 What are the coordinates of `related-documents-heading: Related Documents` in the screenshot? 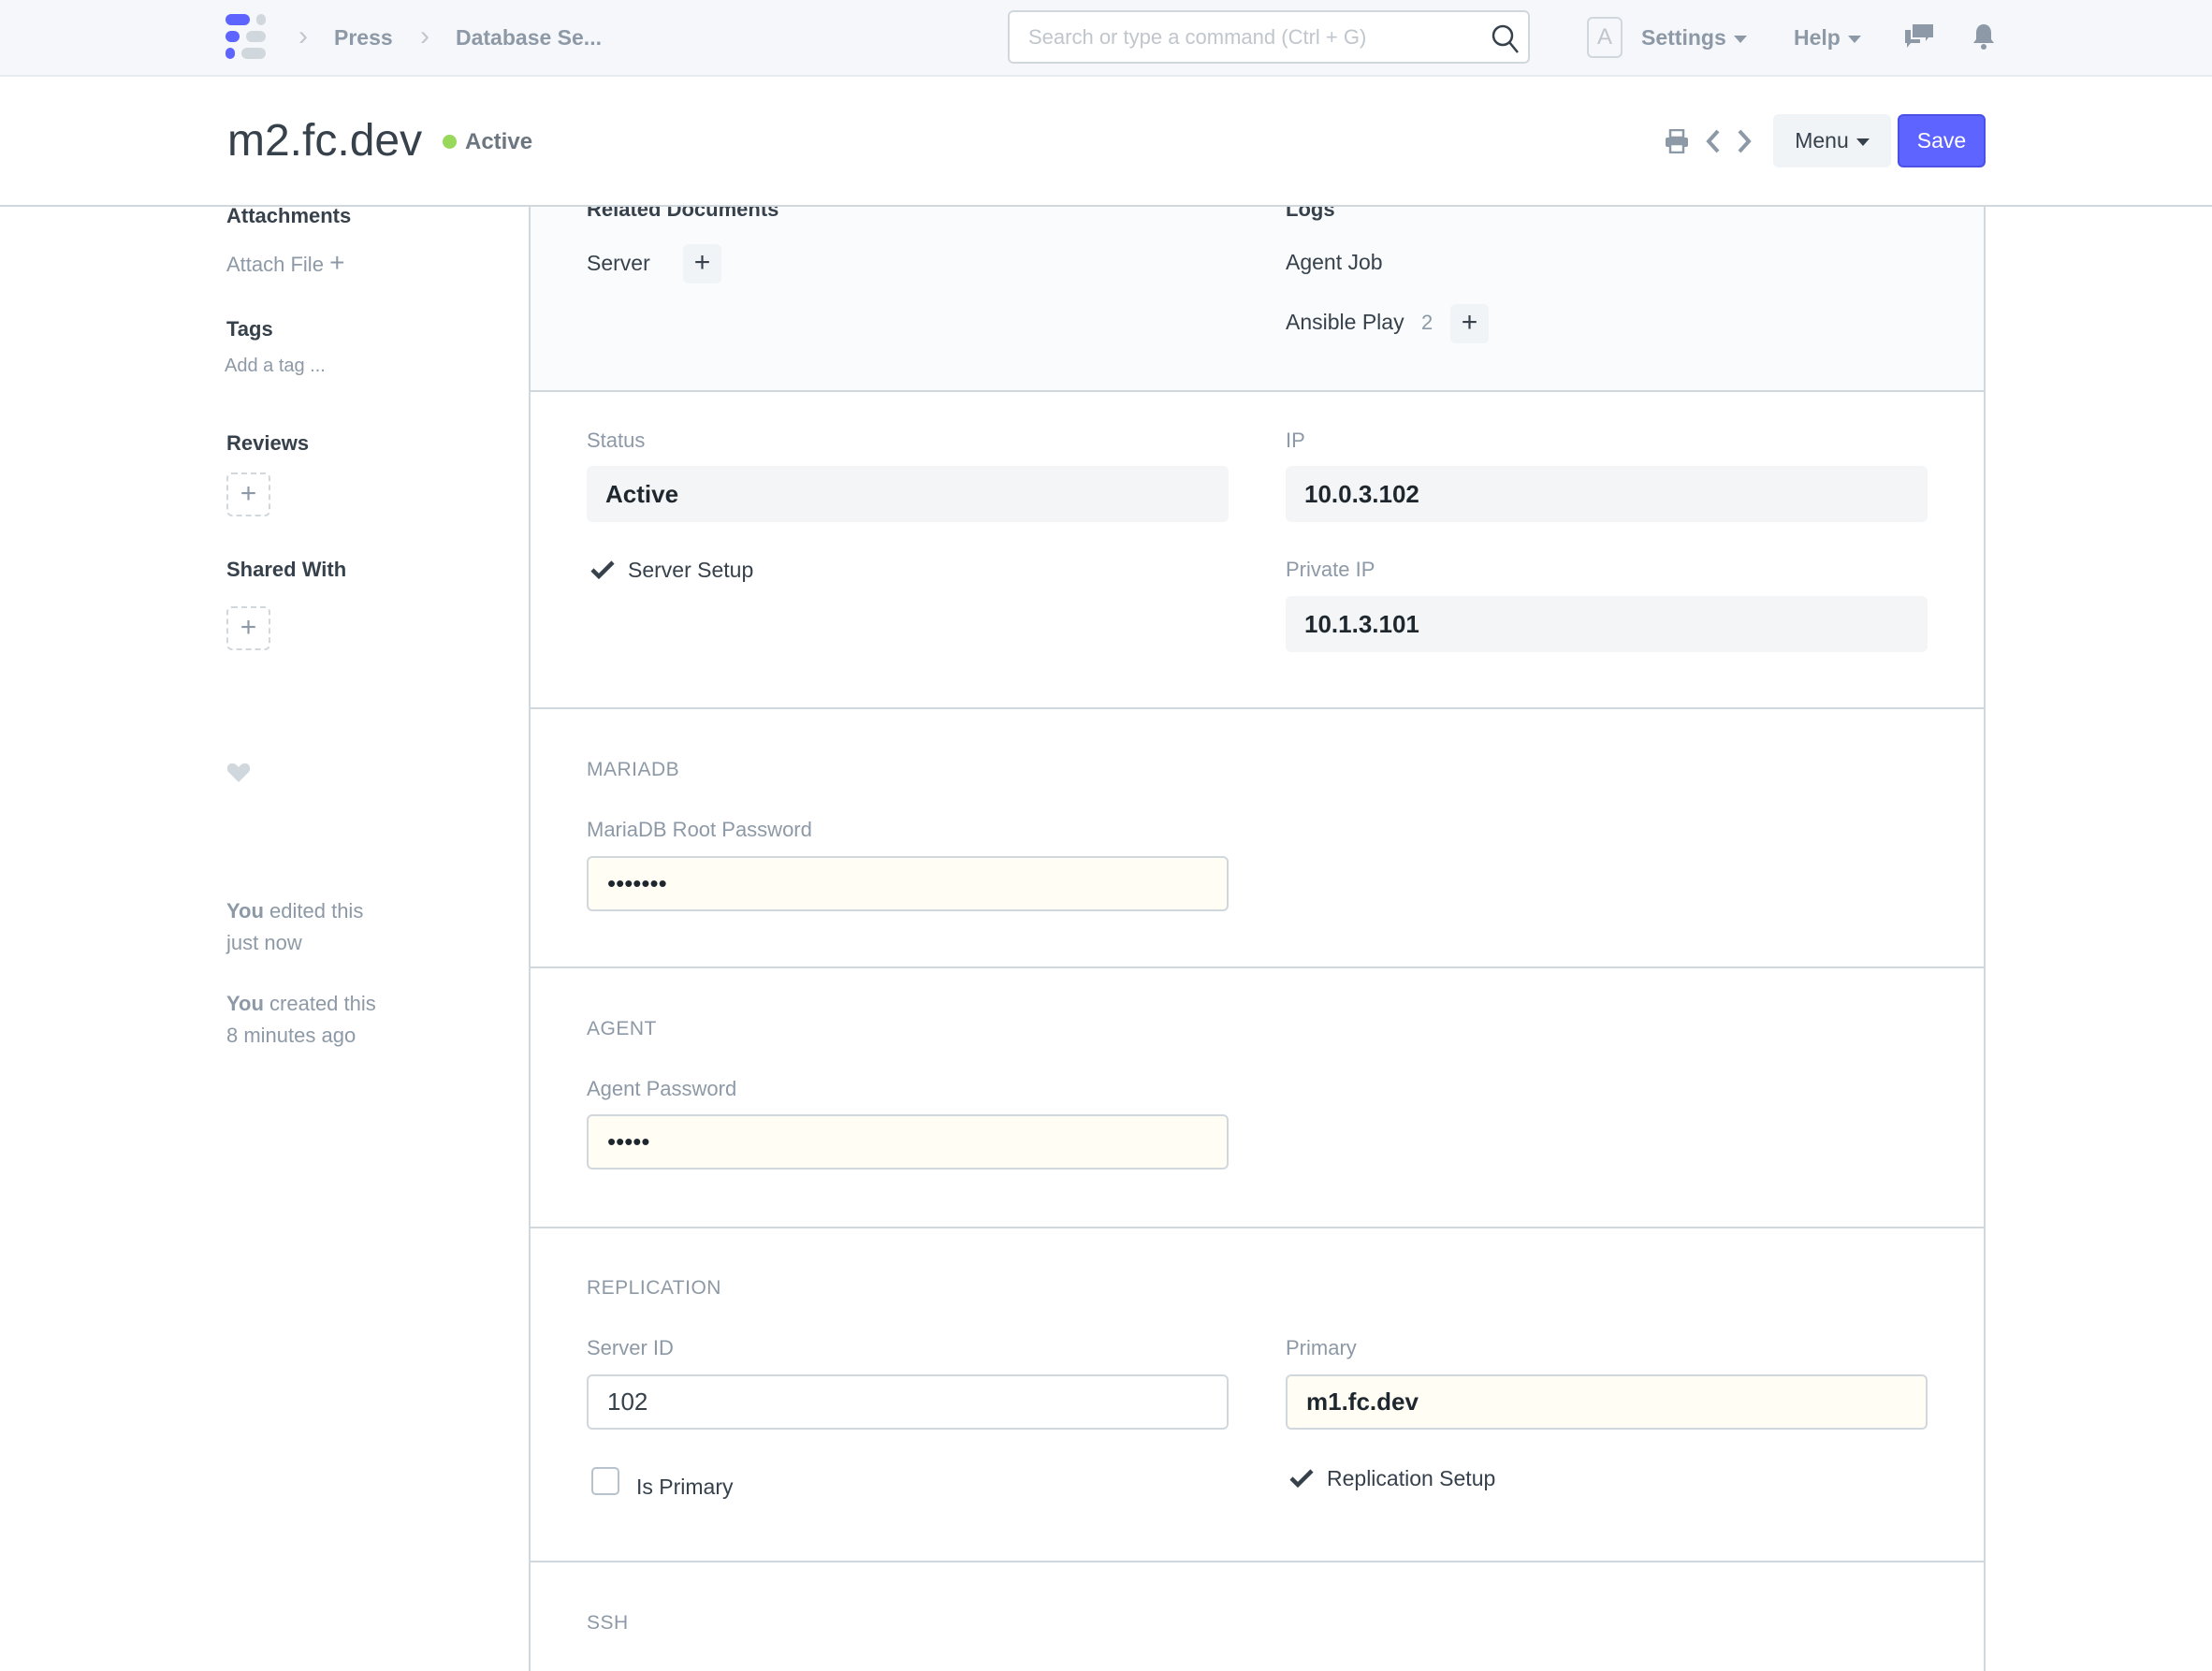 It's located at (683, 214).